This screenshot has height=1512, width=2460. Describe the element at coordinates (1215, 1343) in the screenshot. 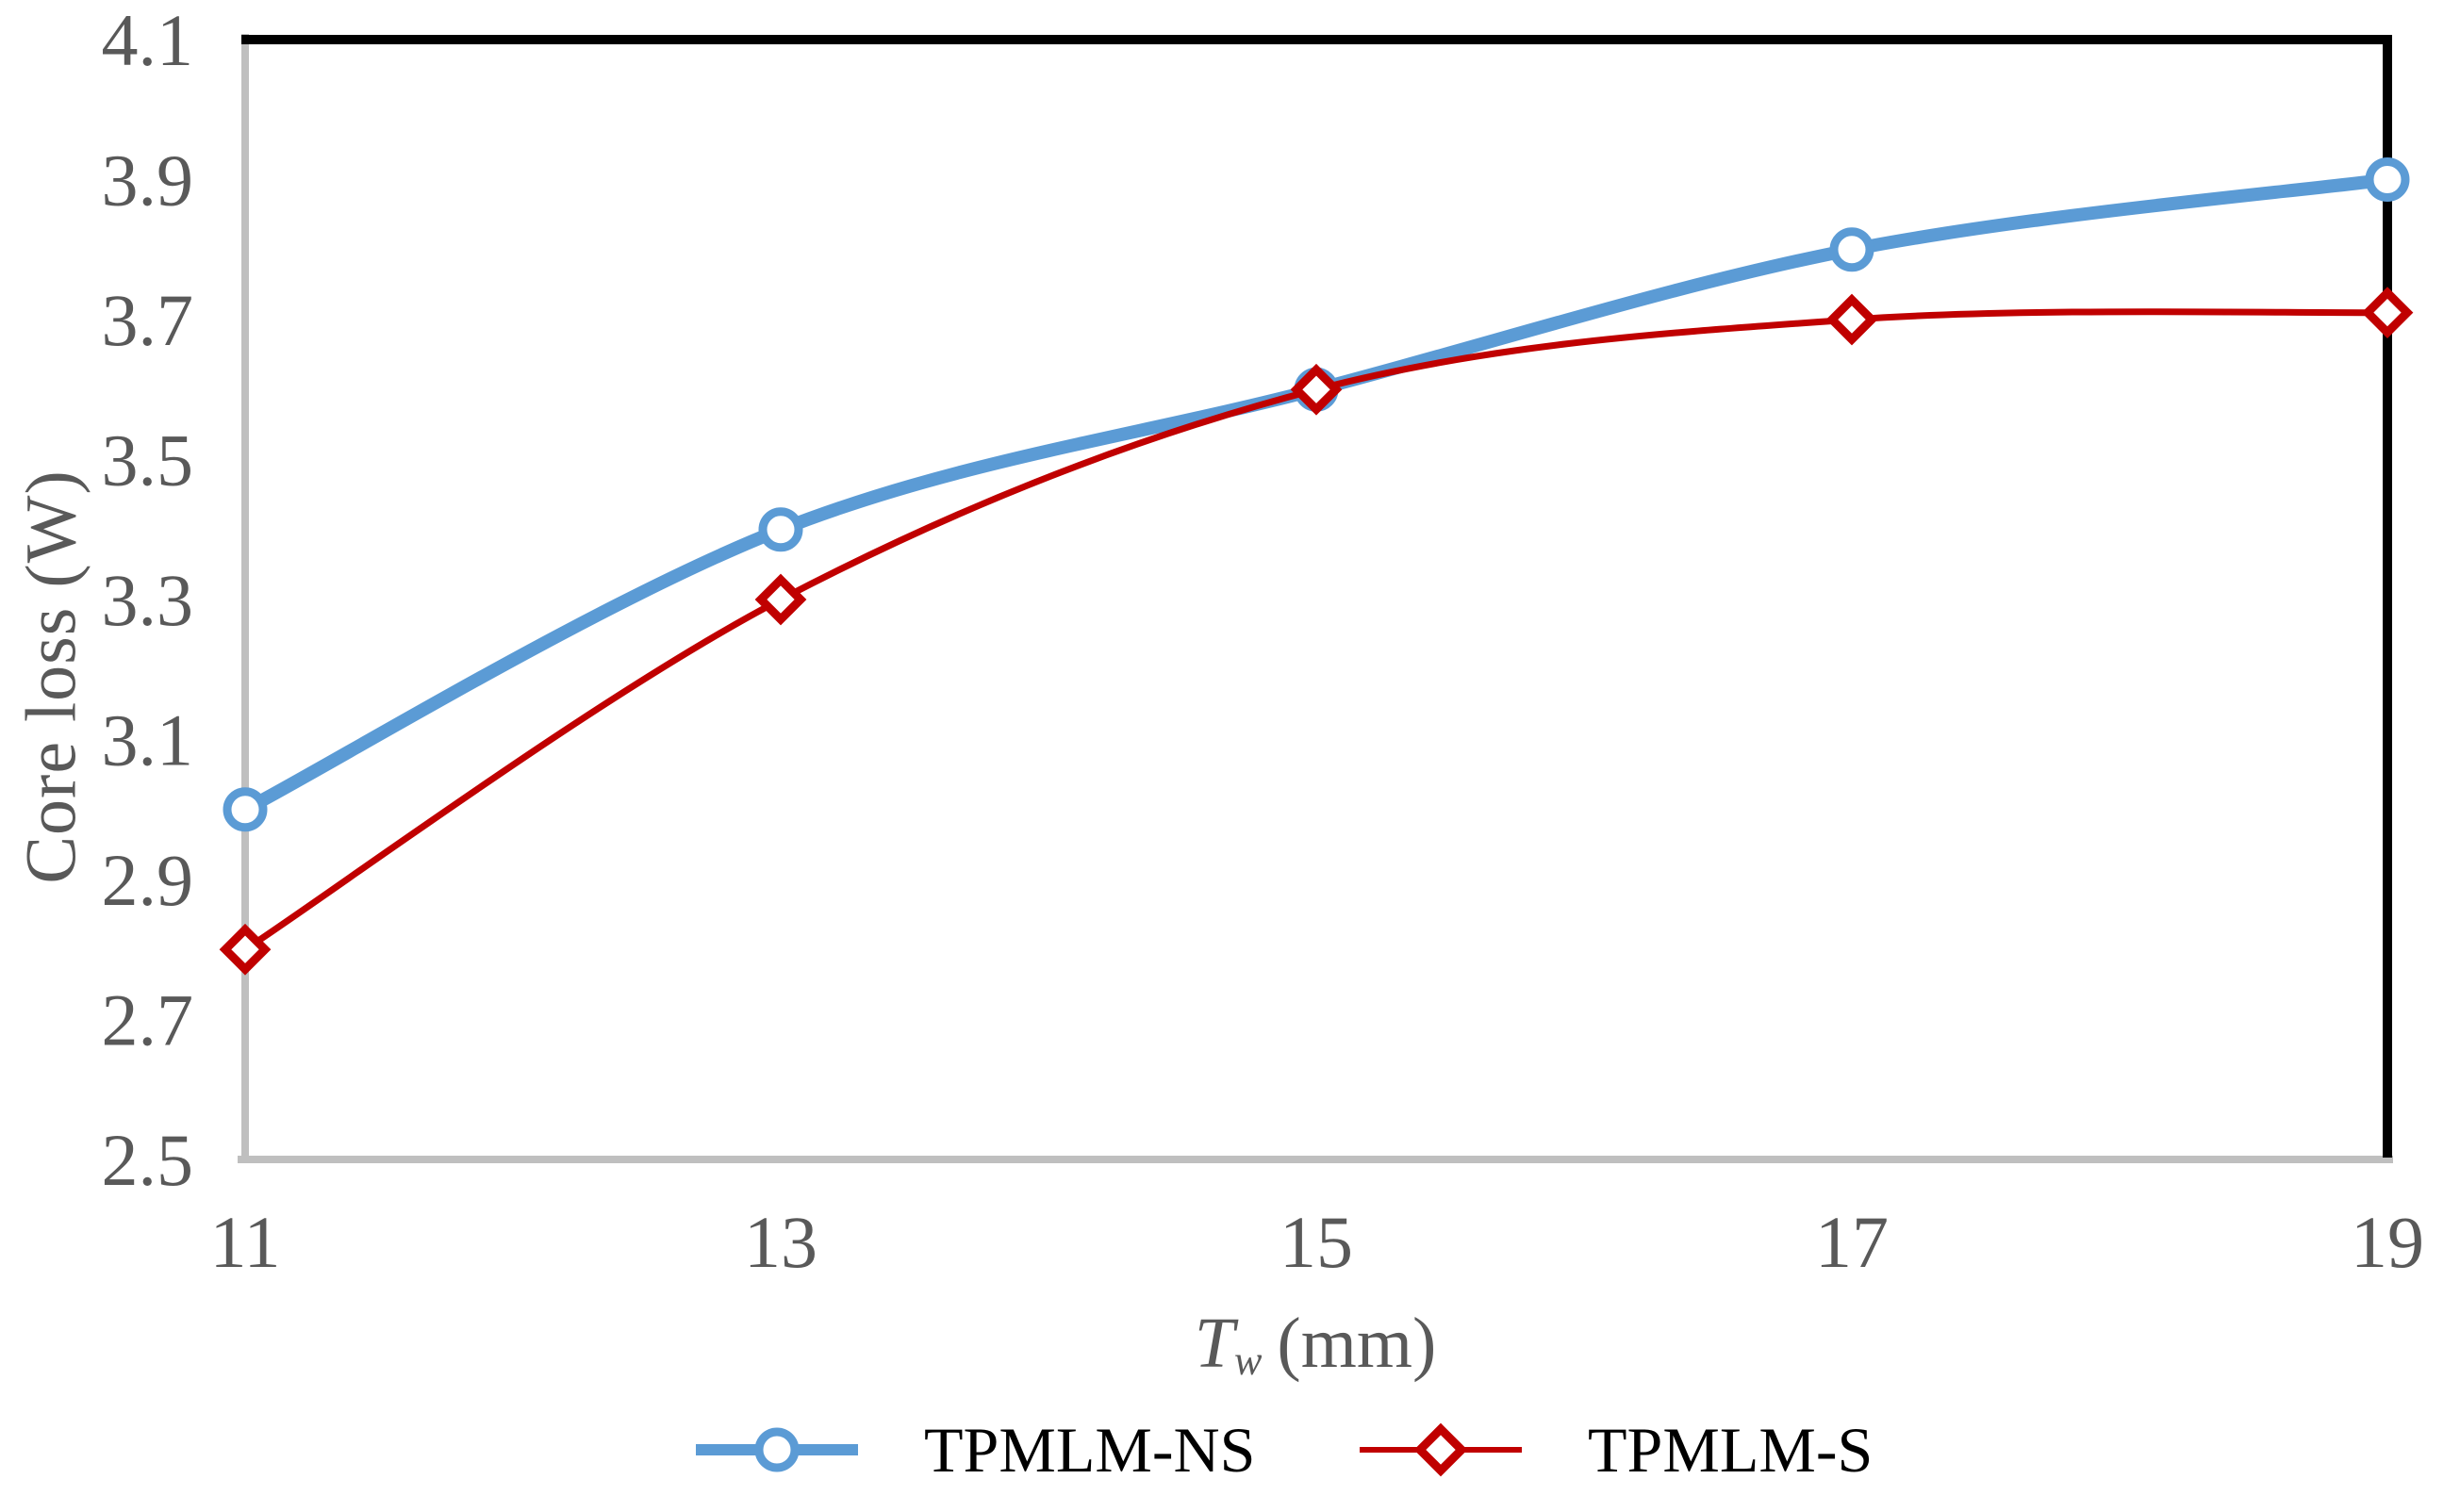

I see `x-axis-symbol: T` at that location.